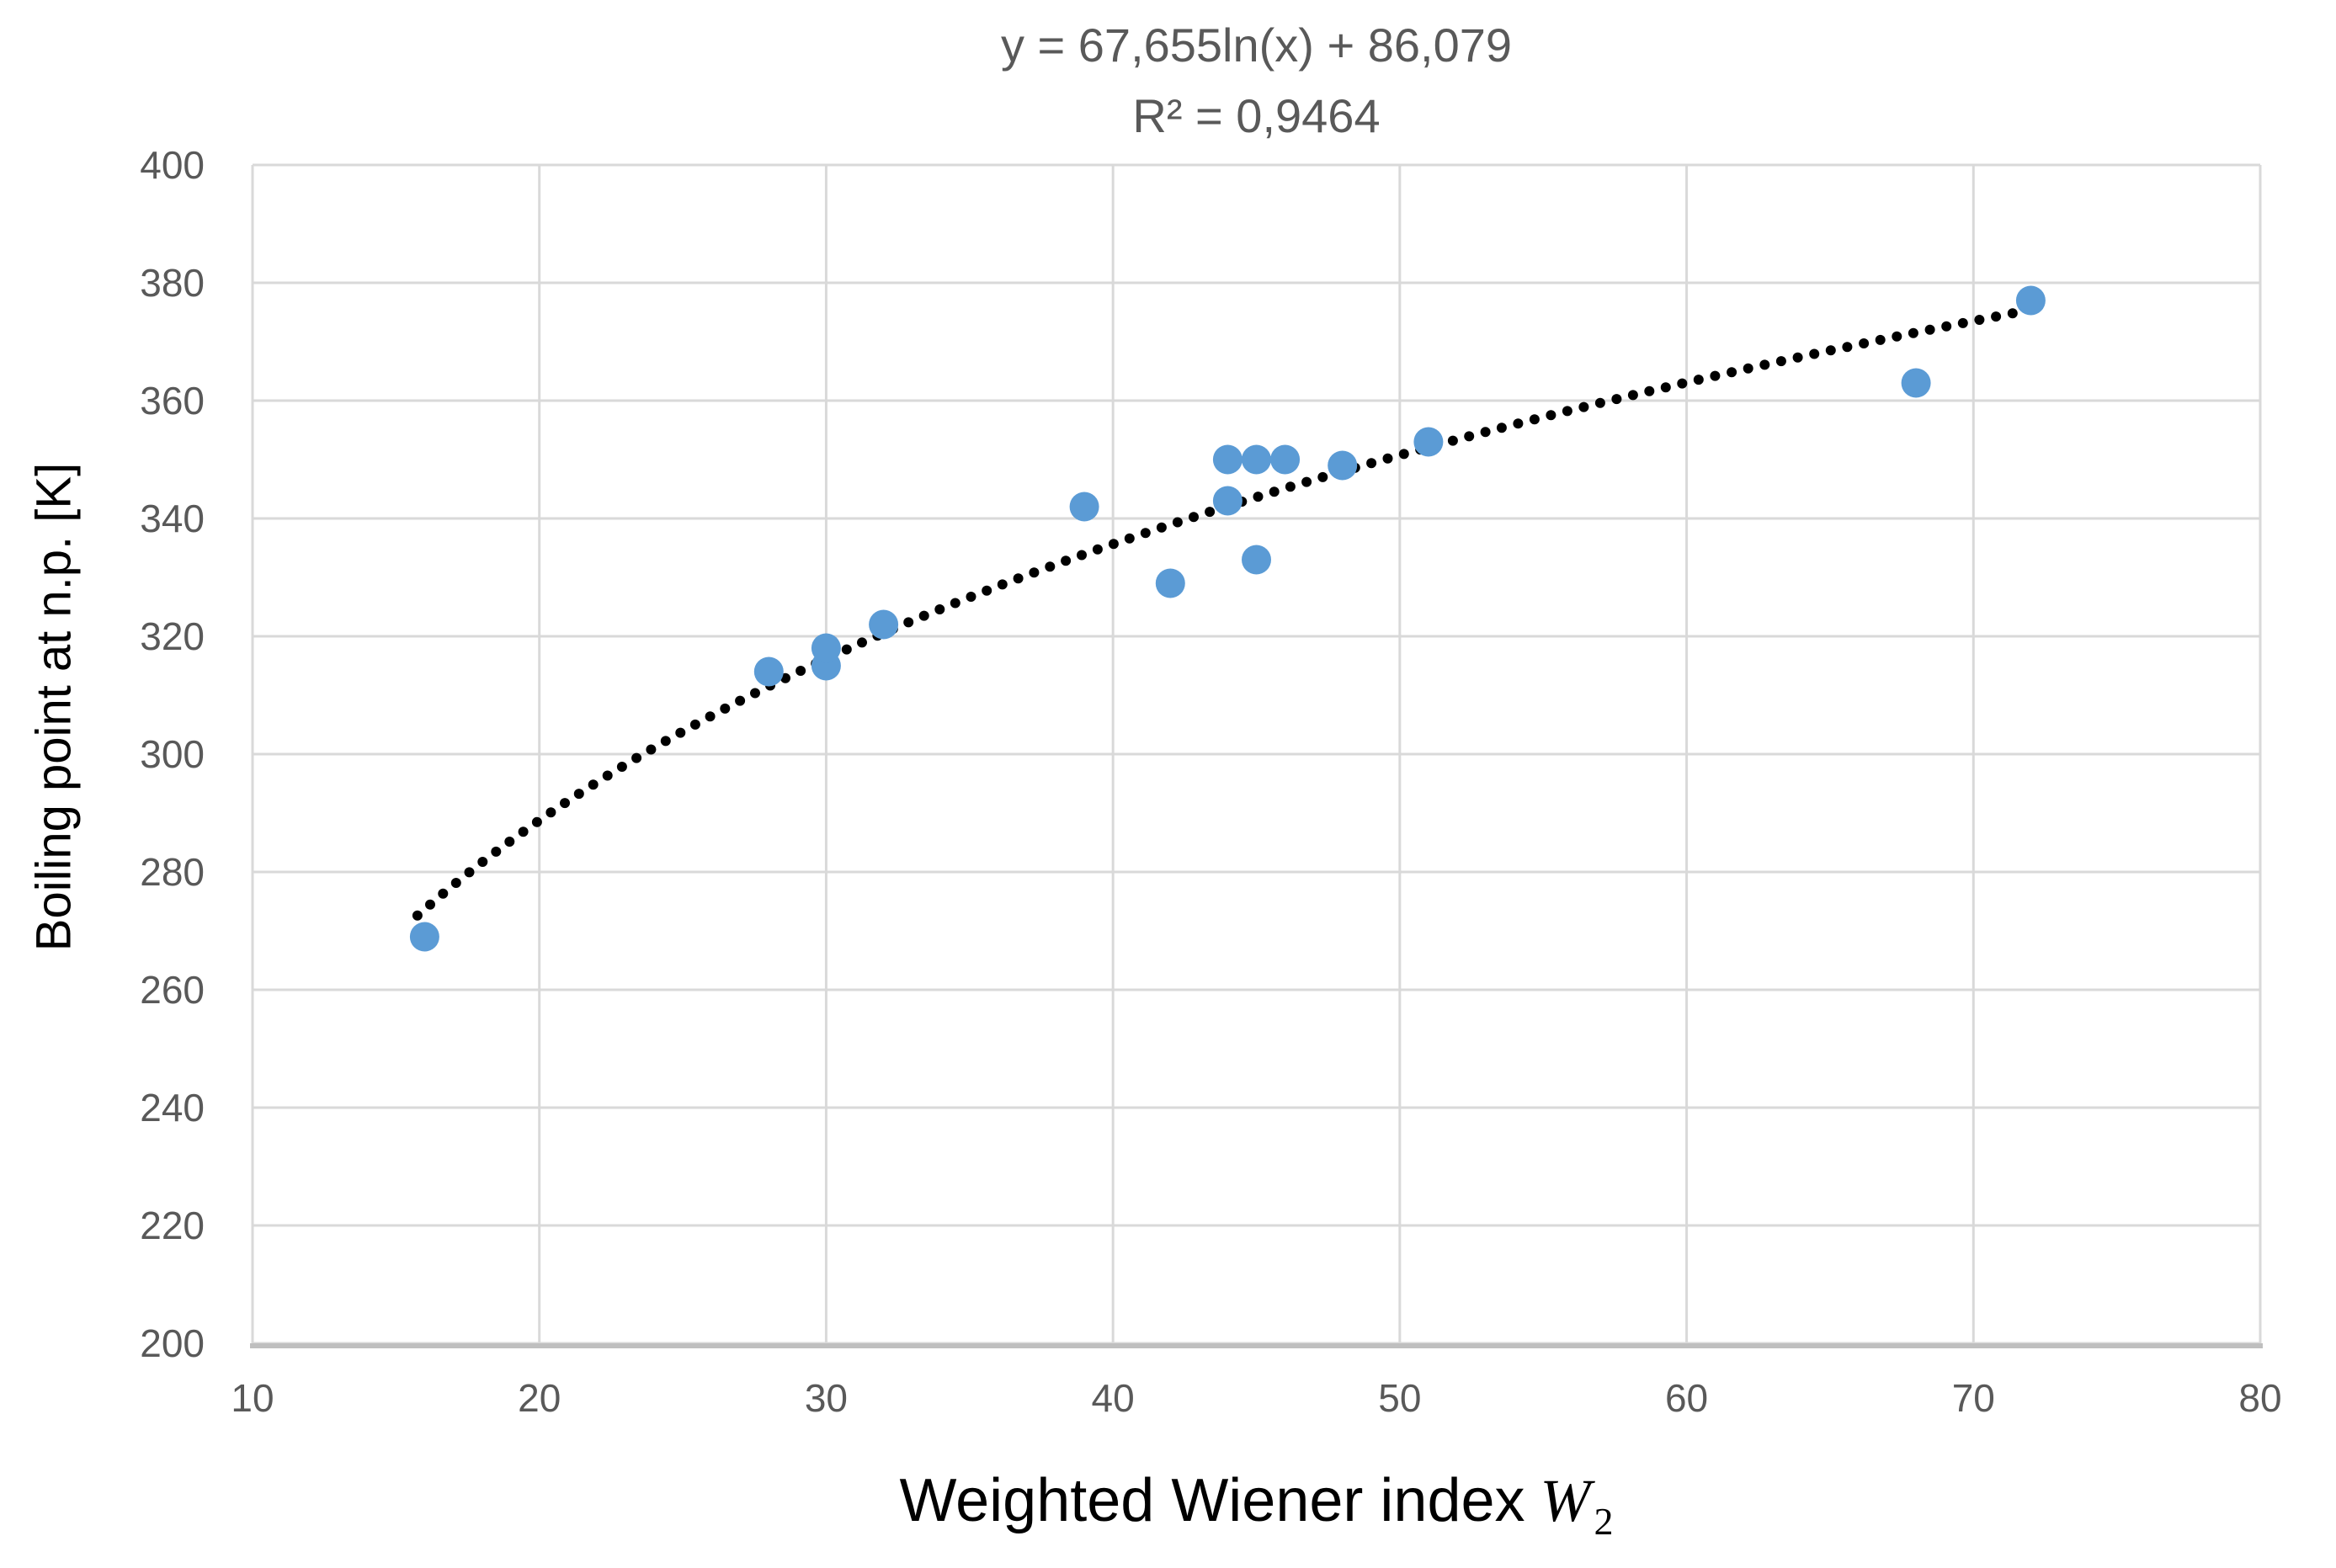  I want to click on x-axis-tick-label: 10, so click(252, 1398).